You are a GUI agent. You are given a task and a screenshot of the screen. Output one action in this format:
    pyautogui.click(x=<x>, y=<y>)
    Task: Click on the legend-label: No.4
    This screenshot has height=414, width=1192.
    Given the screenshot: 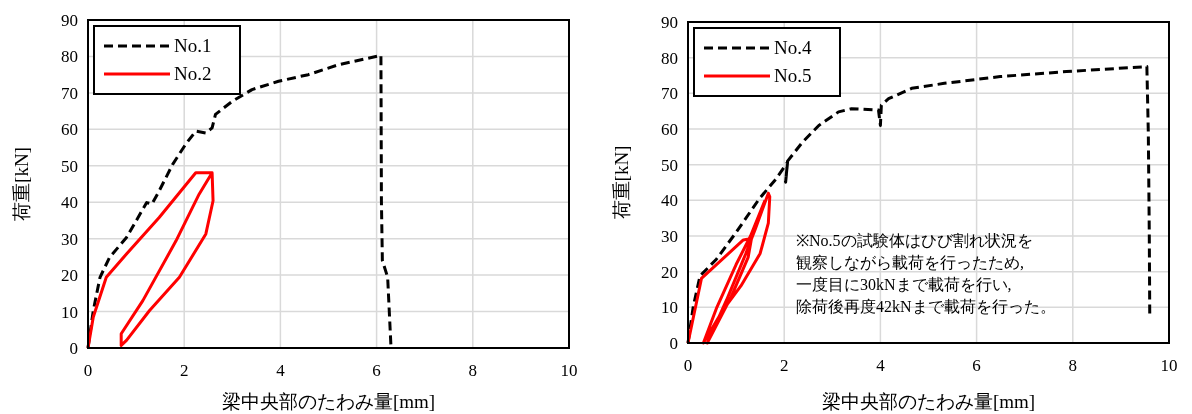 What is the action you would take?
    pyautogui.click(x=793, y=47)
    